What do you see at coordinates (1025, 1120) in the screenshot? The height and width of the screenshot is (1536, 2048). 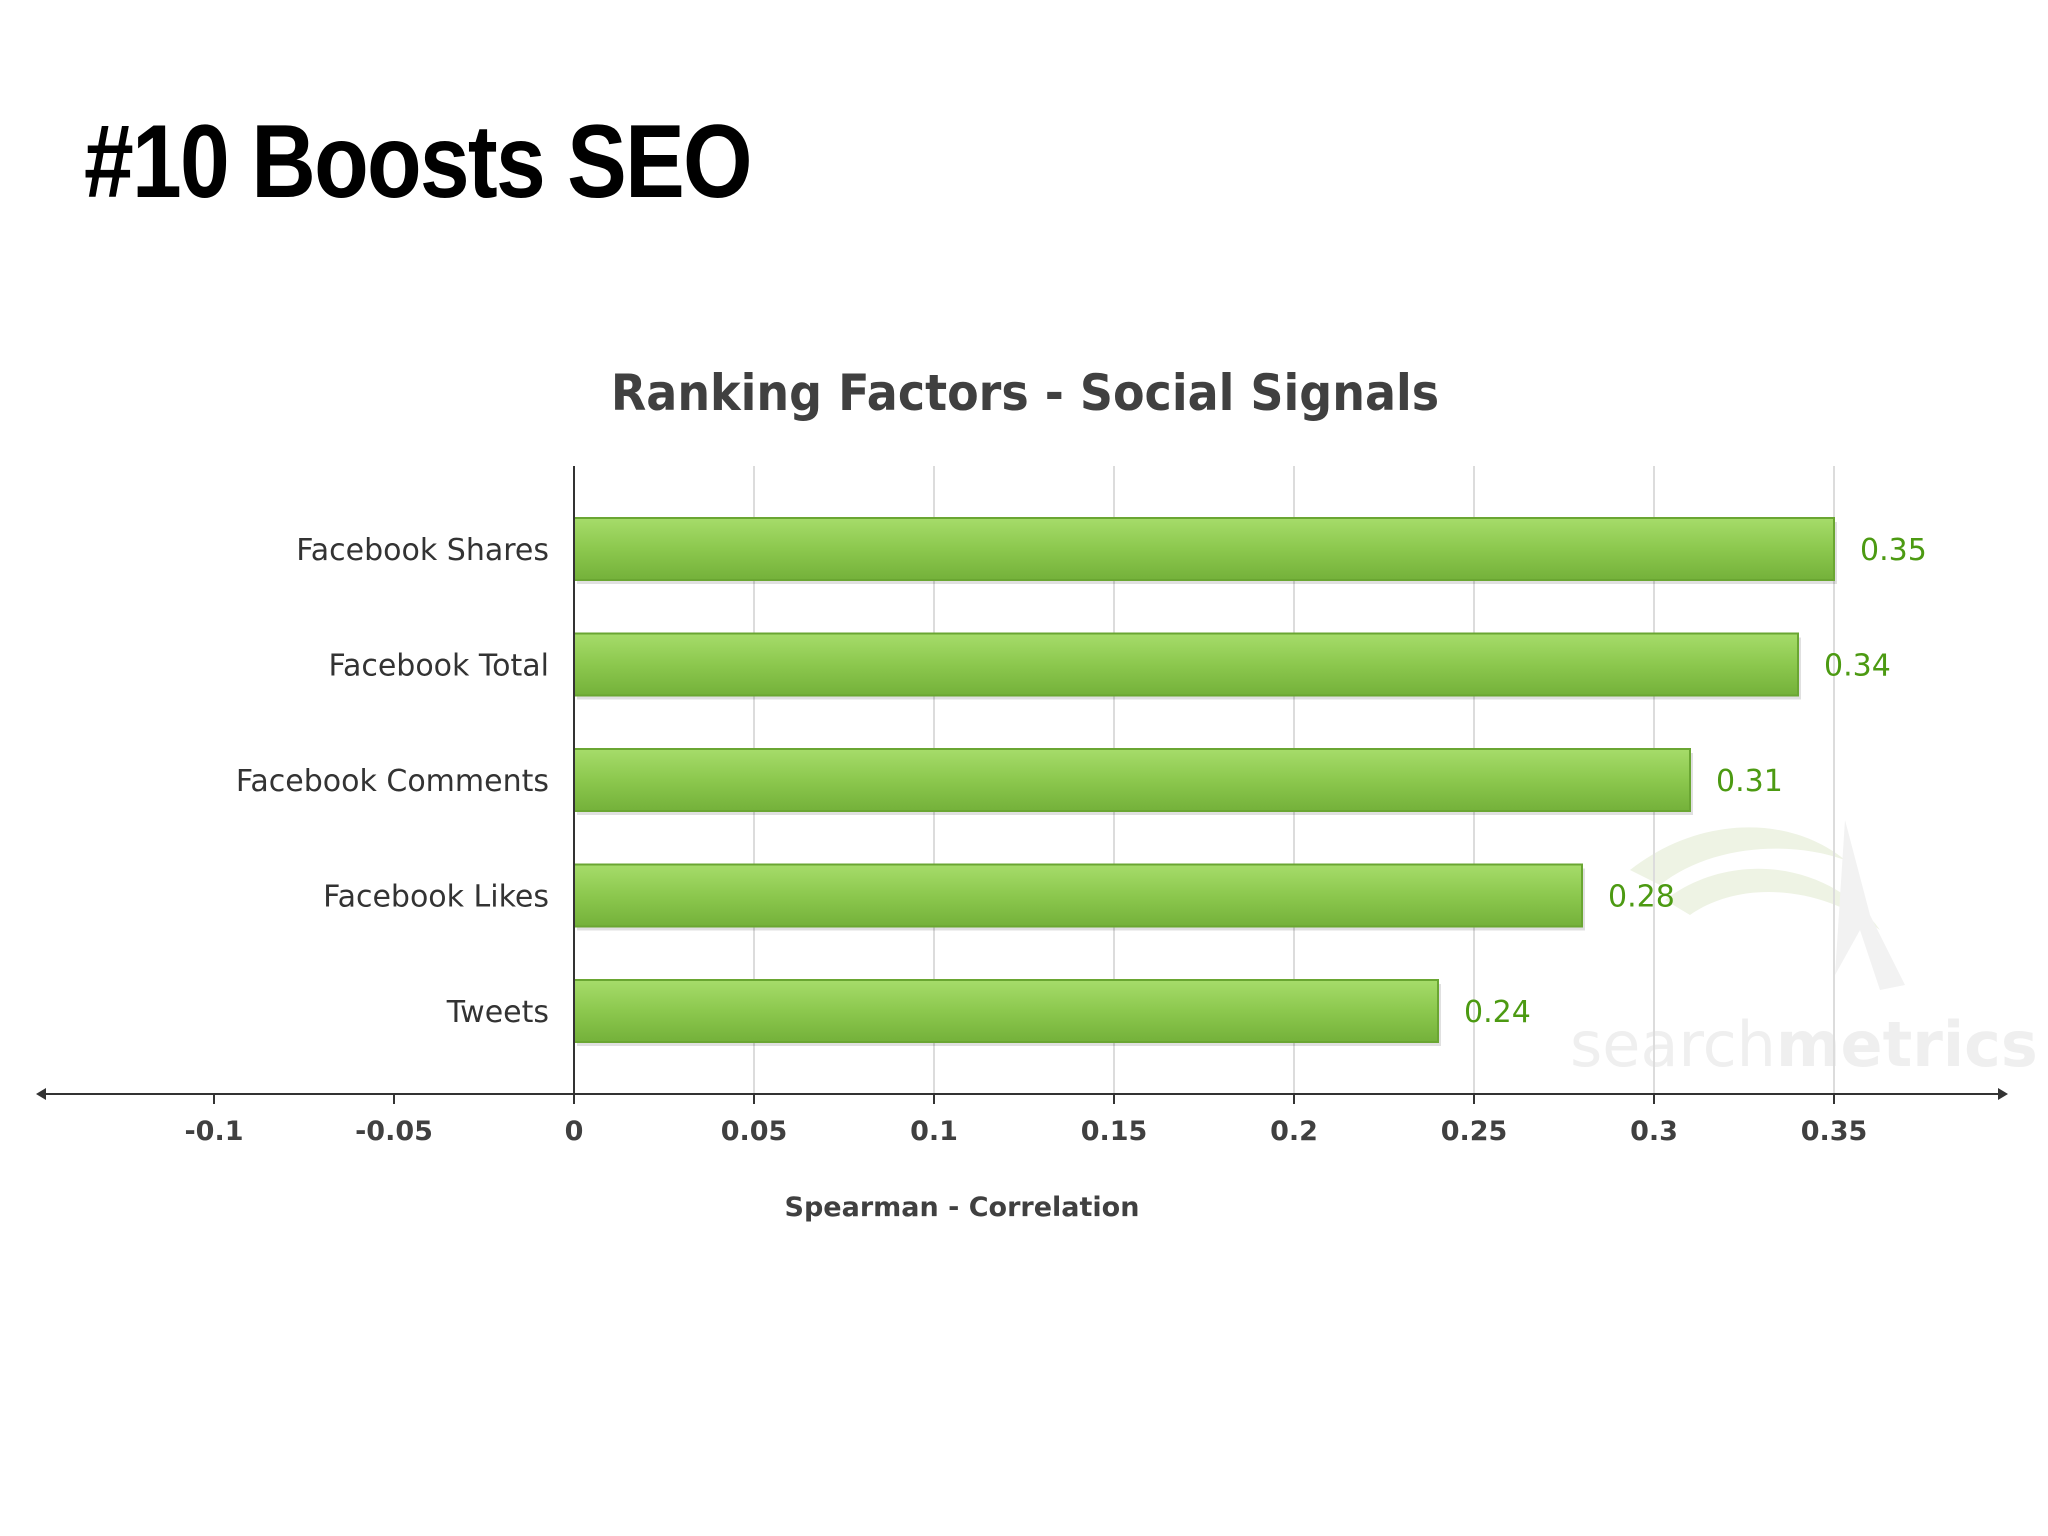 I see `x-ticks: -0.1 -0.05 0 0.05 0.1 0.15 0.2 0.25 0.3 0.35` at bounding box center [1025, 1120].